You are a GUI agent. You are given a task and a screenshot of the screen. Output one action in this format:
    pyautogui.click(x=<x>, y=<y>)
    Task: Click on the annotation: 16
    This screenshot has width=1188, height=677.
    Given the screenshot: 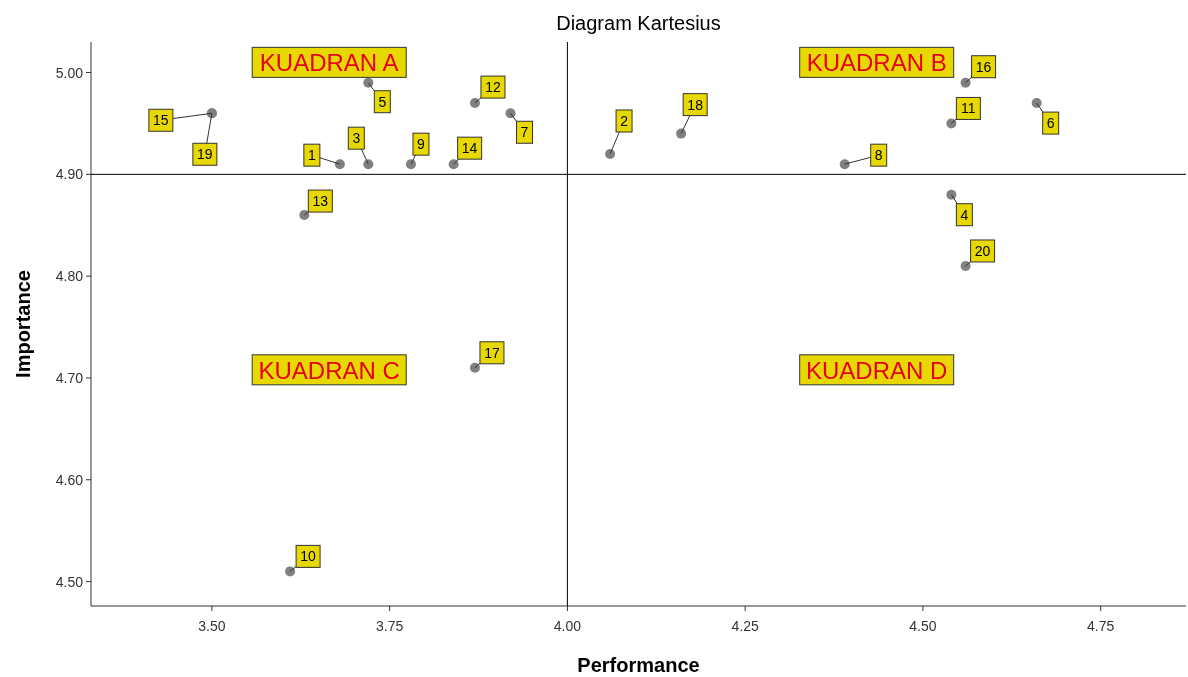 What is the action you would take?
    pyautogui.click(x=983, y=66)
    